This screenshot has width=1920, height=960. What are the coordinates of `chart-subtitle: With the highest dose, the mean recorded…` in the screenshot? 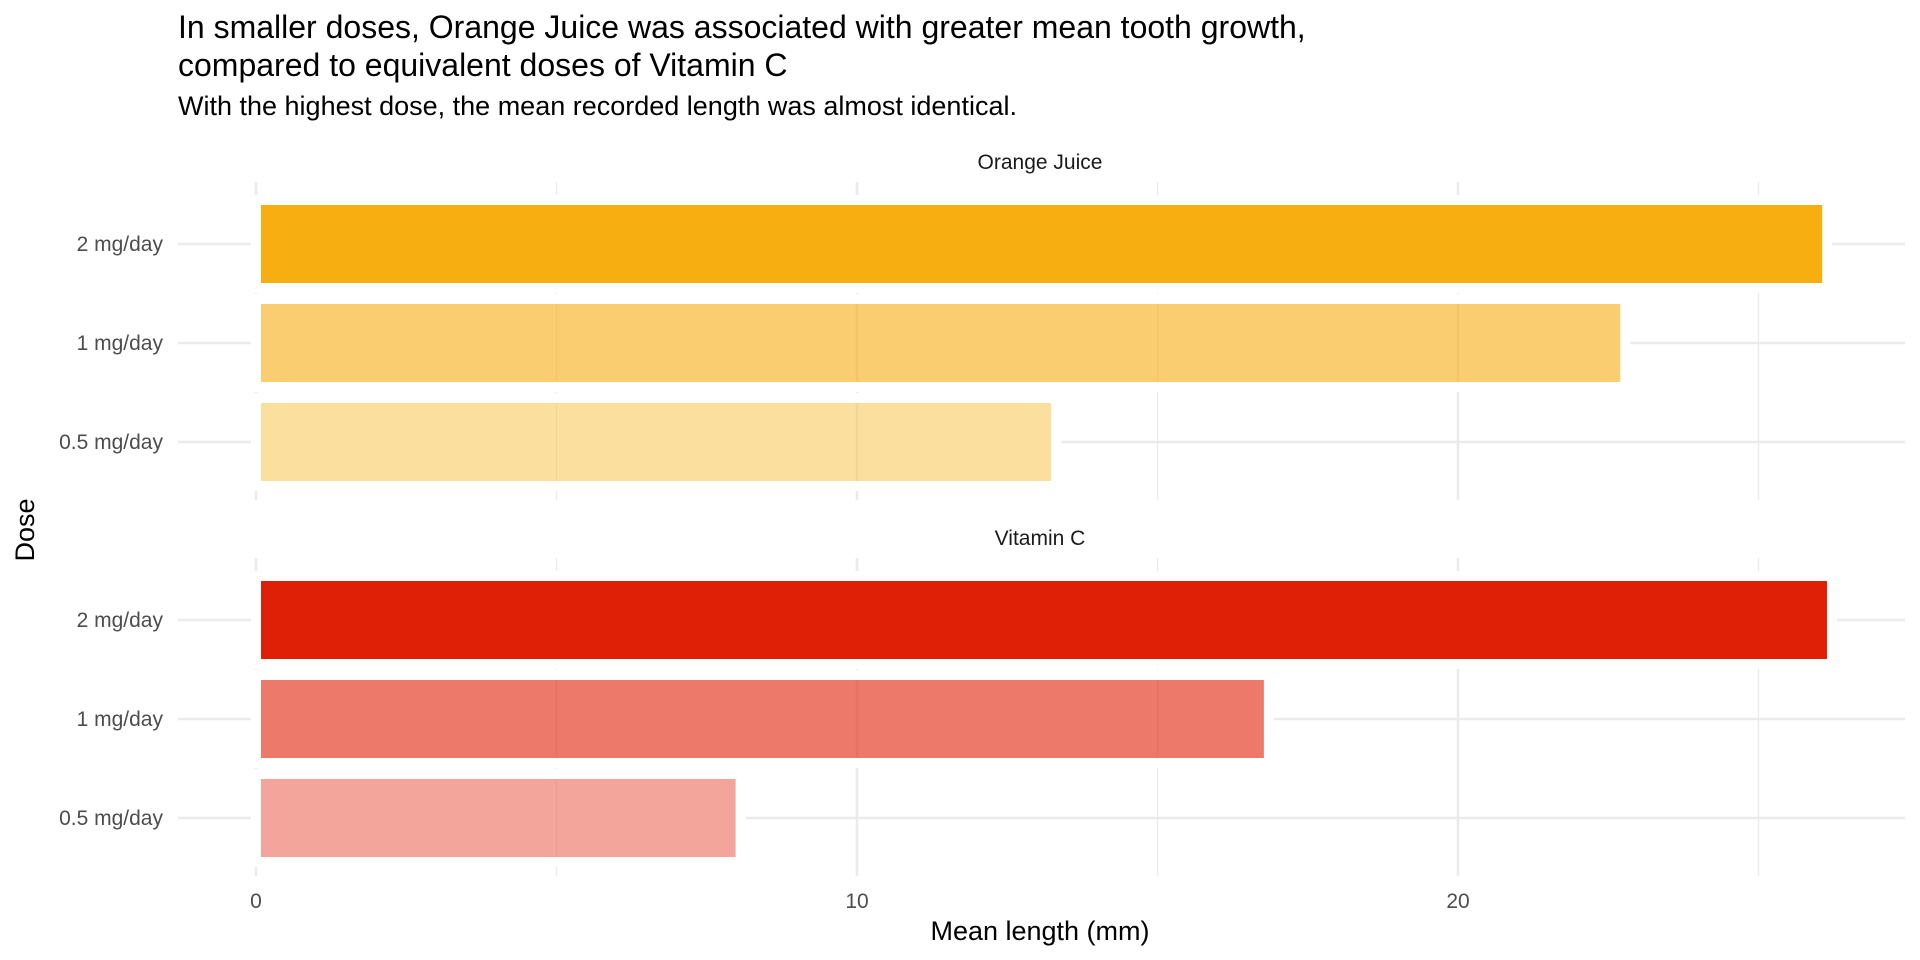 It's located at (597, 106).